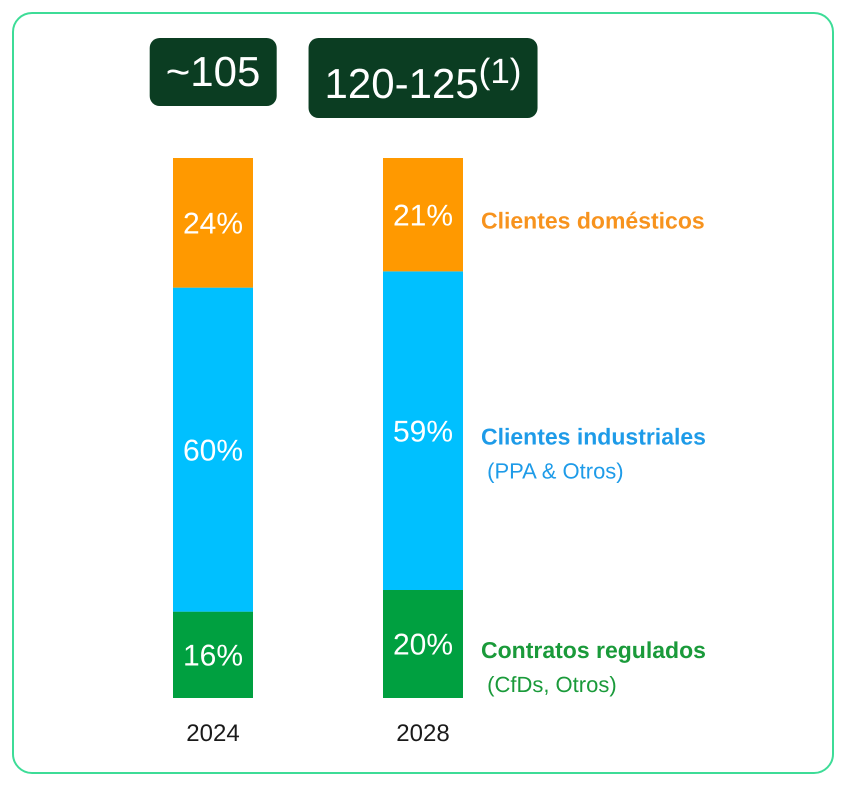  I want to click on data-label: 59%, so click(423, 431).